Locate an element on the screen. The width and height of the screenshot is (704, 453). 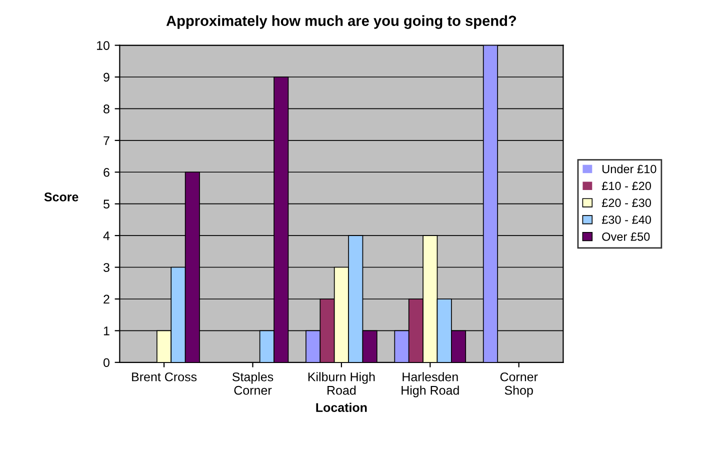
legend-label: £10 - £20 is located at coordinates (627, 186).